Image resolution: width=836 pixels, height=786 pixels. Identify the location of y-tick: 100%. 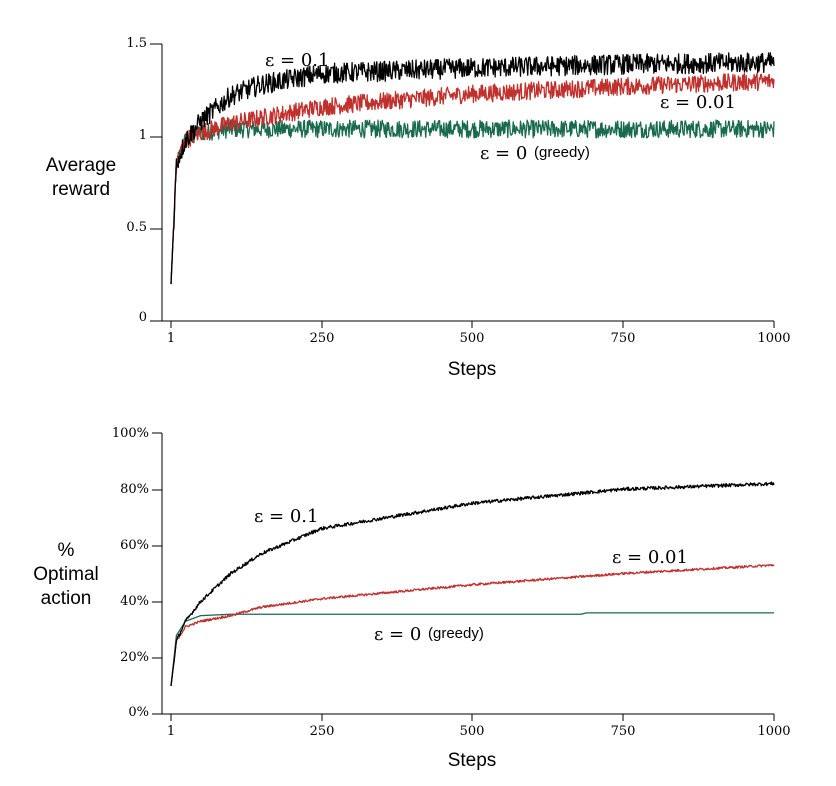
(137, 433).